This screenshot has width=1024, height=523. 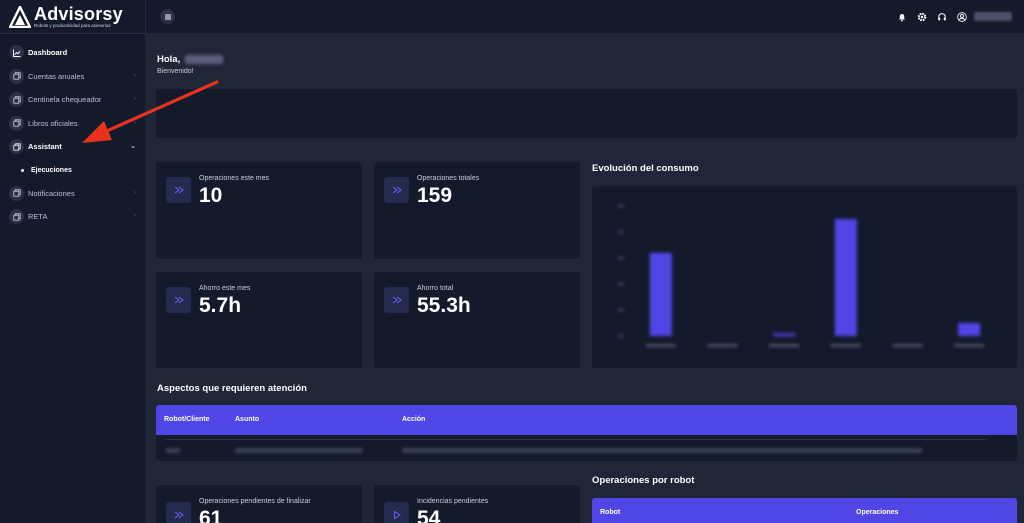 I want to click on sidebar-subitem-label: Ejecuciones, so click(x=51, y=170).